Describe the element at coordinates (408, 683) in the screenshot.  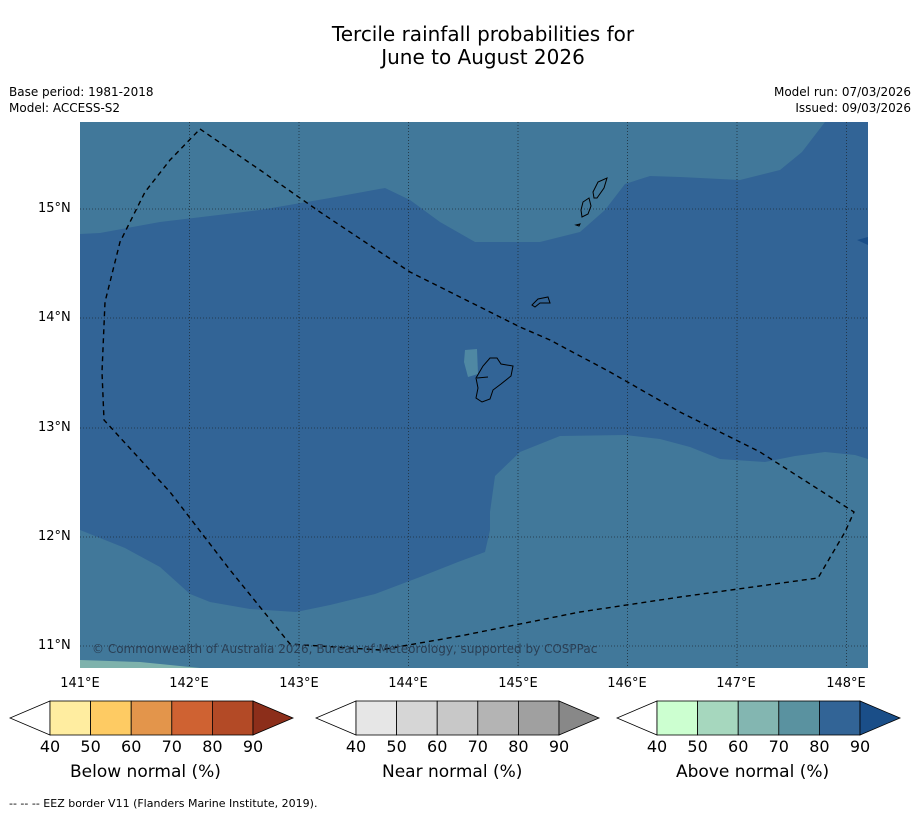
I see `lon-label-144e: 144°E` at that location.